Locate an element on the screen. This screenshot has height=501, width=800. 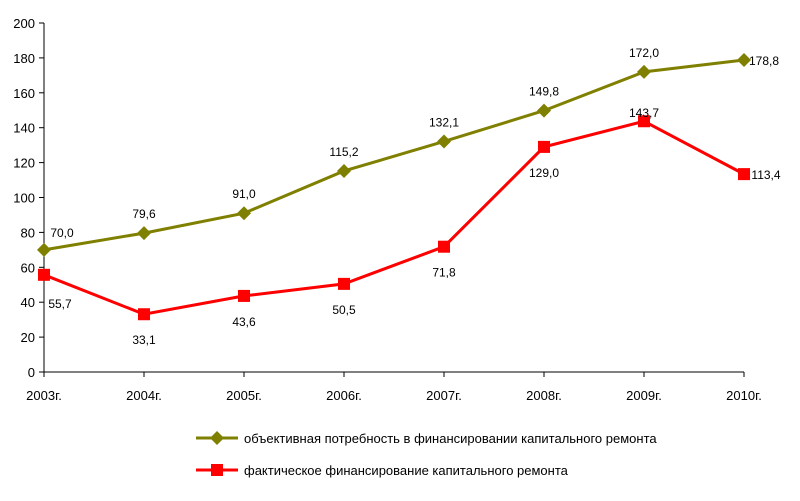
data-label: 33,1 is located at coordinates (144, 340).